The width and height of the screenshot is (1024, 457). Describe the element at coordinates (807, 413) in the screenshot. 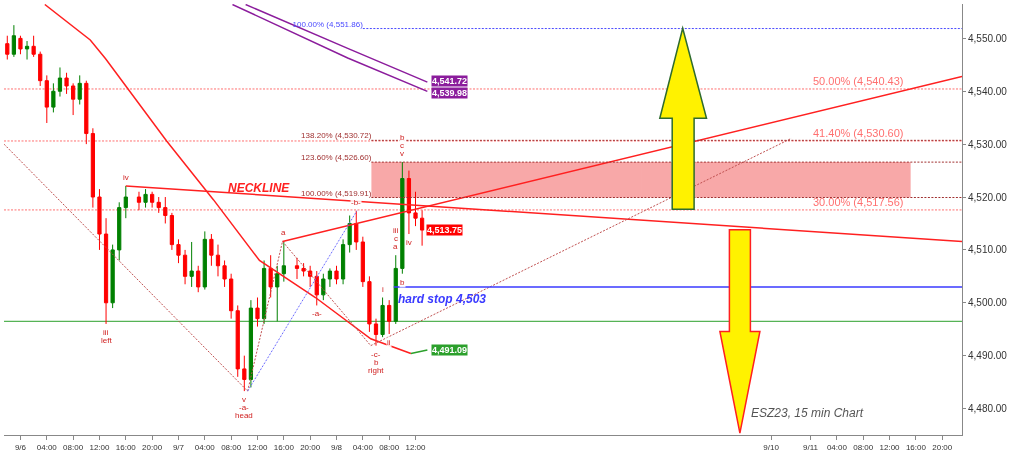

I see `annotation: ESZ23, 15 min Chart` at that location.